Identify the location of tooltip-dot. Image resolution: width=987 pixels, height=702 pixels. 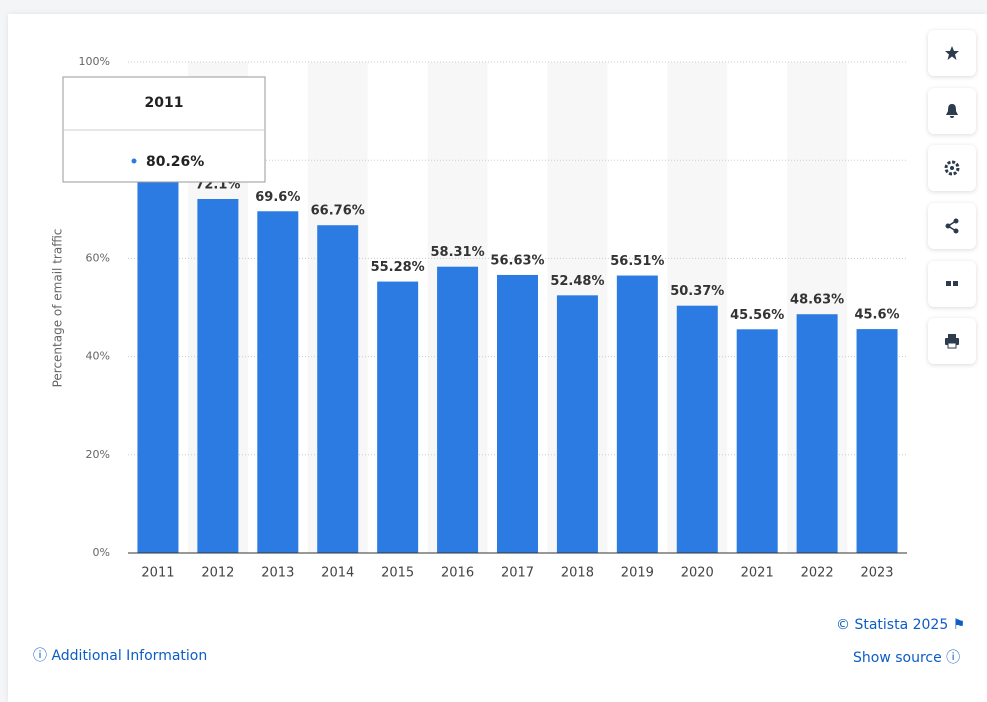
(134, 161).